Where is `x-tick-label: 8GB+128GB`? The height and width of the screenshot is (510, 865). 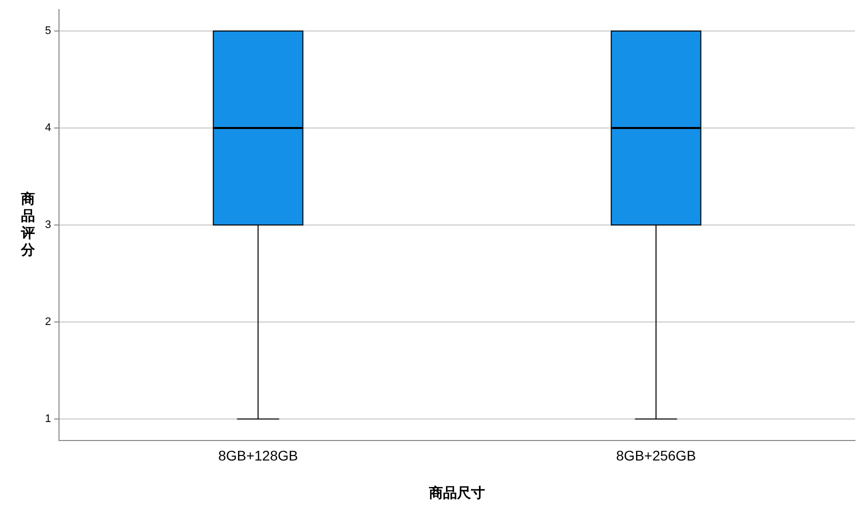
x-tick-label: 8GB+128GB is located at coordinates (258, 456).